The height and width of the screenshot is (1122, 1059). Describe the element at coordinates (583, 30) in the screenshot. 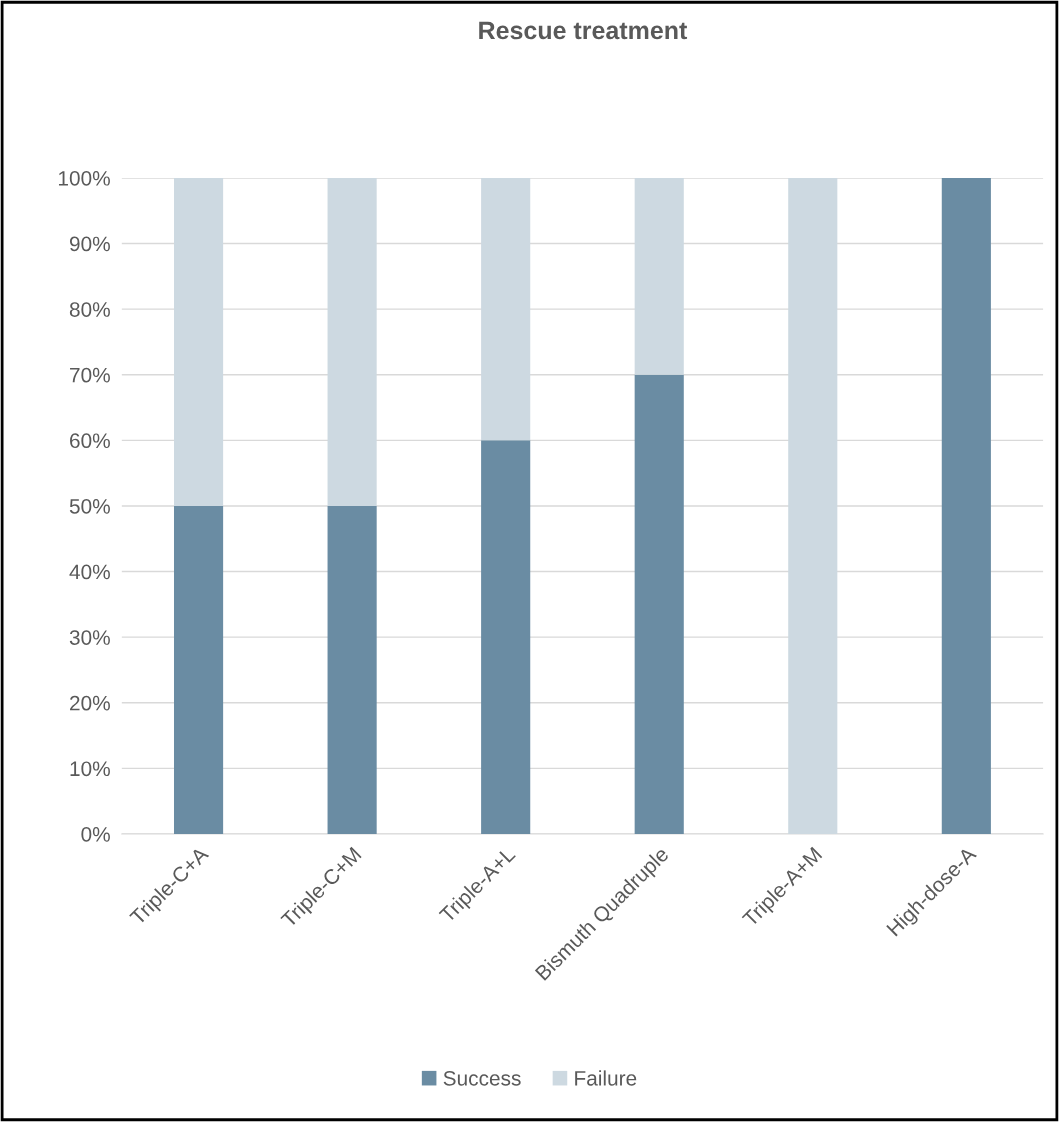

I see `chart-title: Rescue treatment` at that location.